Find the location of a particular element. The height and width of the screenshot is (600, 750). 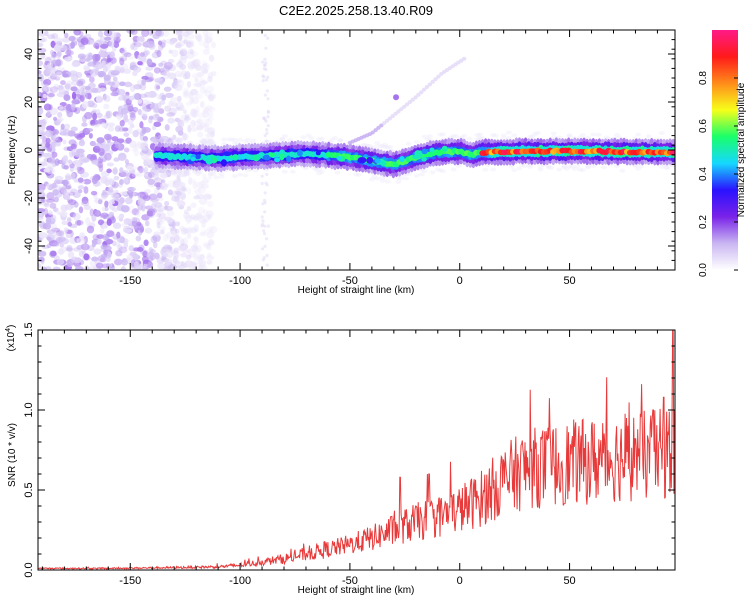

snr-y-tick-label: 1.0 is located at coordinates (29, 409).